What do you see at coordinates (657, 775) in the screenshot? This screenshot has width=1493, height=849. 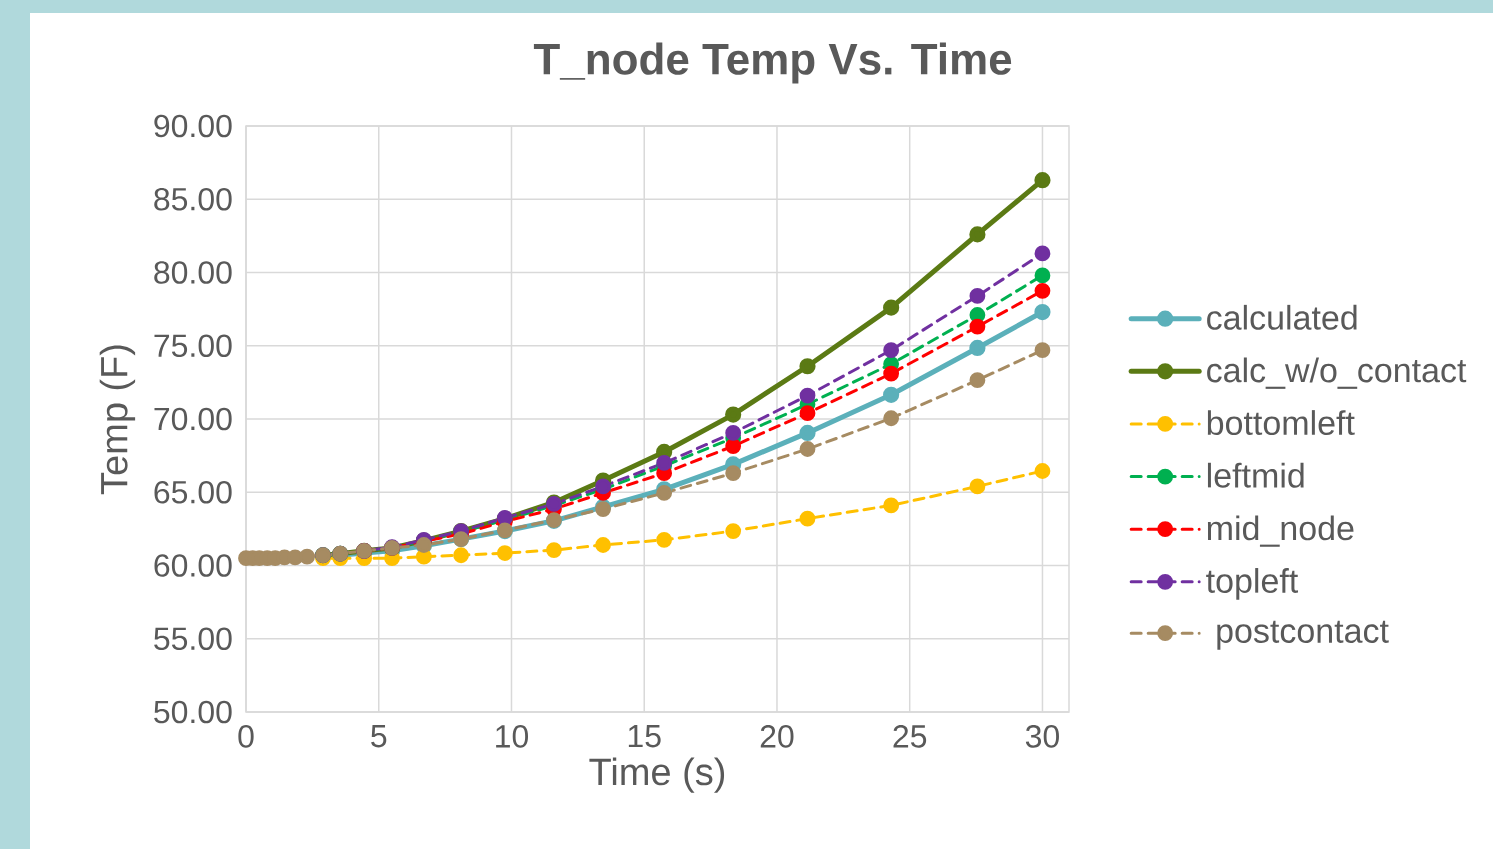 I see `x-axis-title: Time (s)` at bounding box center [657, 775].